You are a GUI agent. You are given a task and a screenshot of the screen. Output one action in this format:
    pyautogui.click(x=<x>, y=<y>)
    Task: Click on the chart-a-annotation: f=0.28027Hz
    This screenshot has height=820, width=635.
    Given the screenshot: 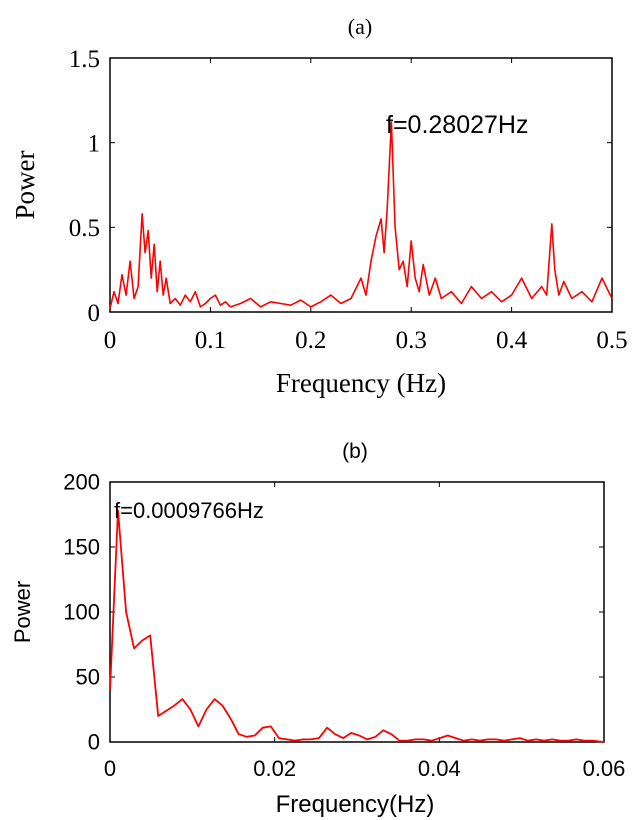 What is the action you would take?
    pyautogui.click(x=457, y=125)
    